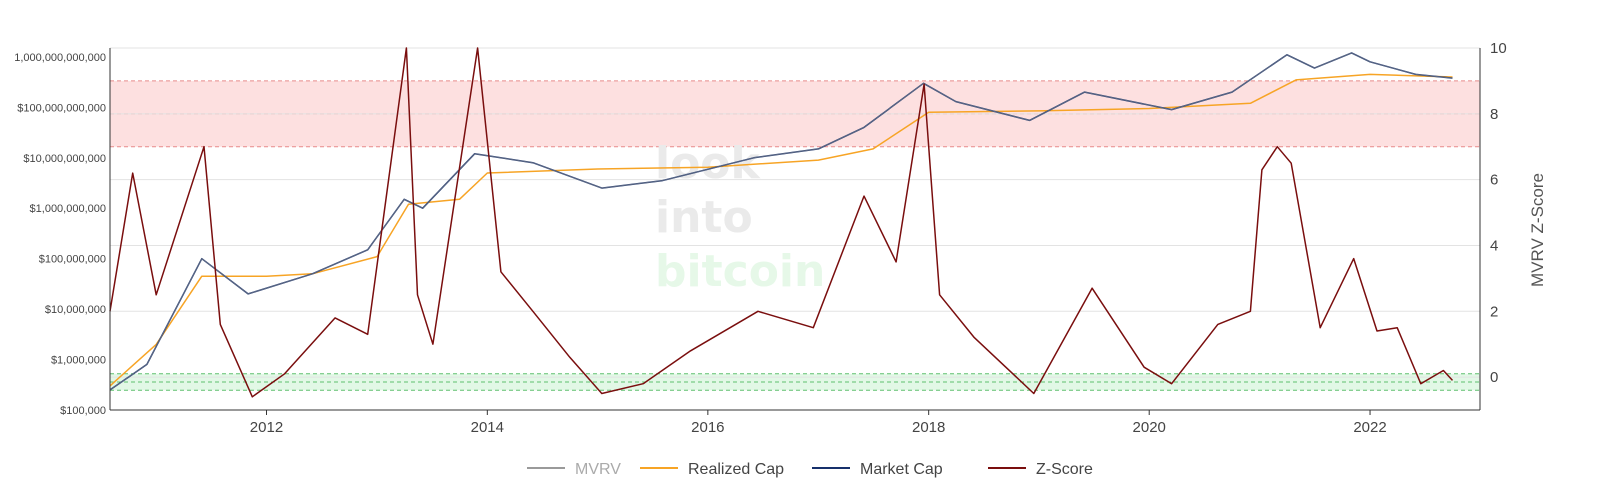 This screenshot has width=1600, height=495. Describe the element at coordinates (1369, 427) in the screenshot. I see `x-tick-label-2022: 2022` at that location.